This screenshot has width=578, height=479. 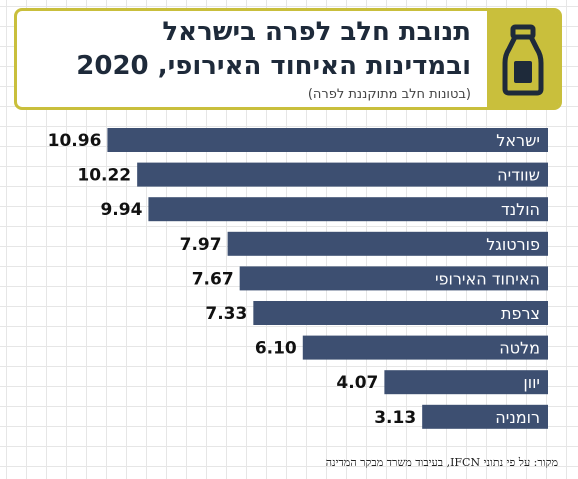 I want to click on category-label: פורטוגל, so click(x=513, y=244).